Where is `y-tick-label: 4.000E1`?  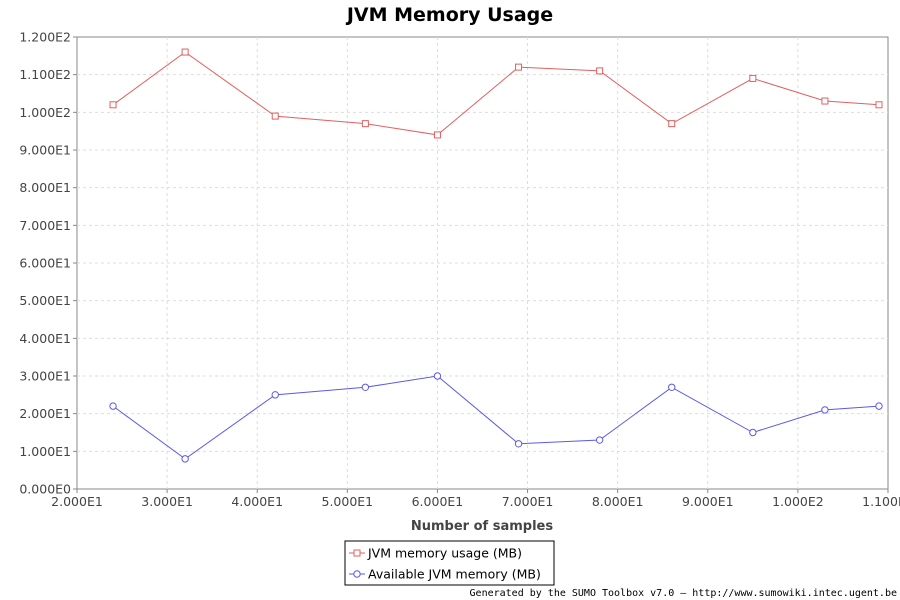
y-tick-label: 4.000E1 is located at coordinates (45, 338).